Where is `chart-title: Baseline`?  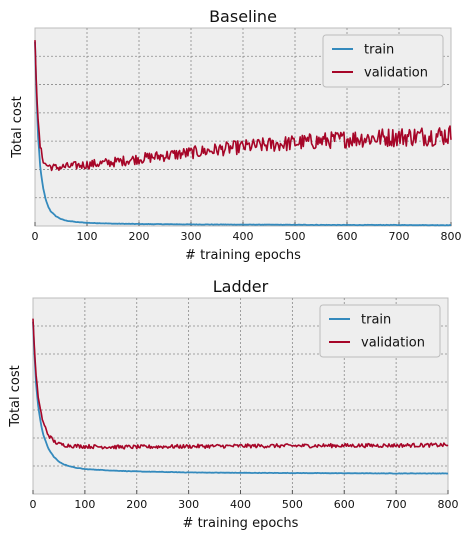 chart-title: Baseline is located at coordinates (243, 16).